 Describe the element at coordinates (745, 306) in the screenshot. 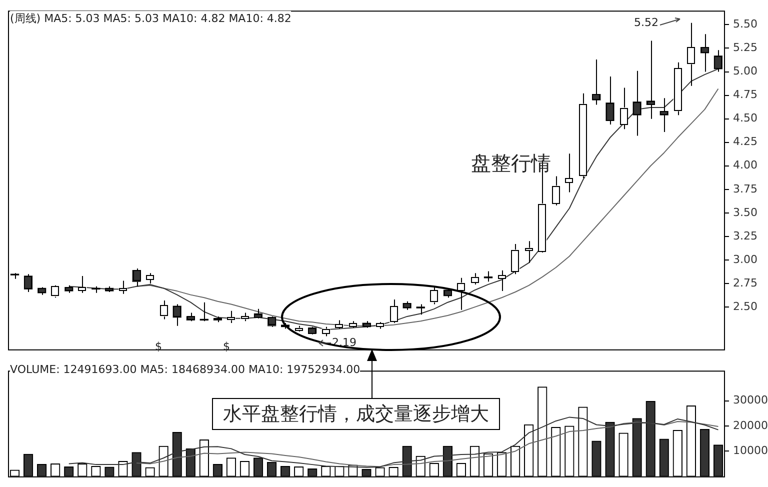

I see `y-tick-label: 2.50` at that location.